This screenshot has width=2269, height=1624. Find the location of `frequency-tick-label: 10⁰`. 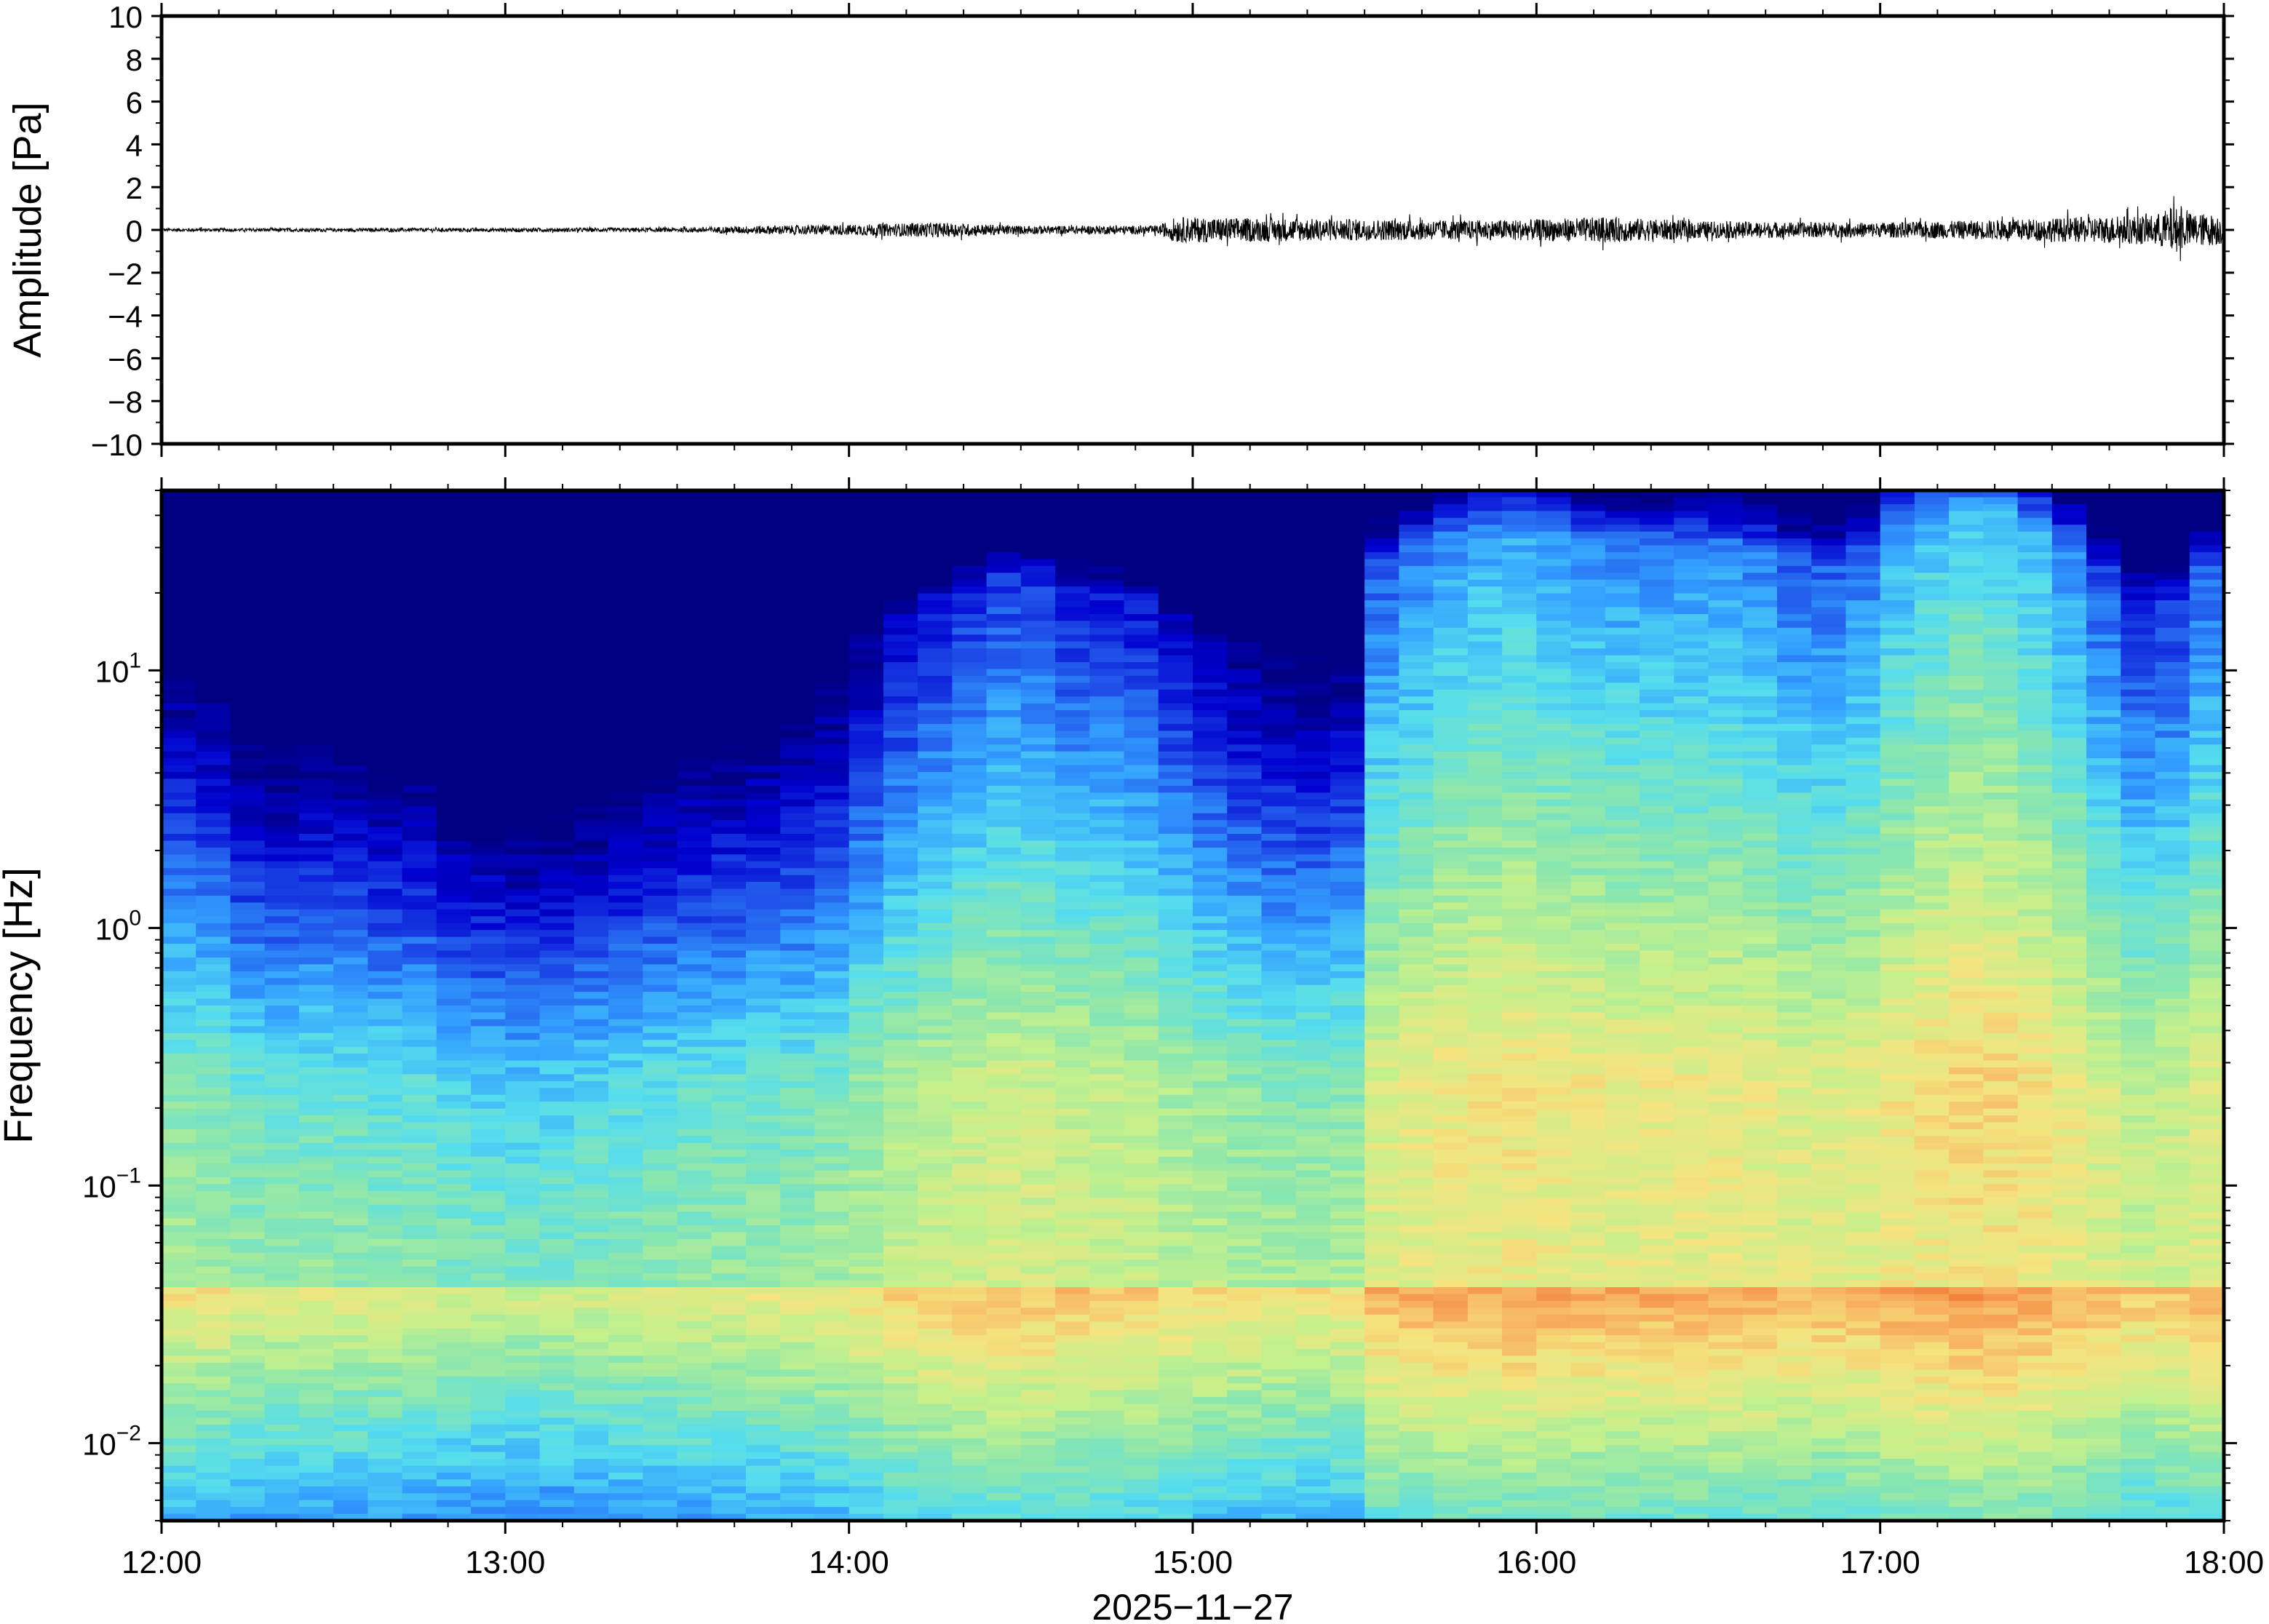

frequency-tick-label: 10⁰ is located at coordinates (118, 926).